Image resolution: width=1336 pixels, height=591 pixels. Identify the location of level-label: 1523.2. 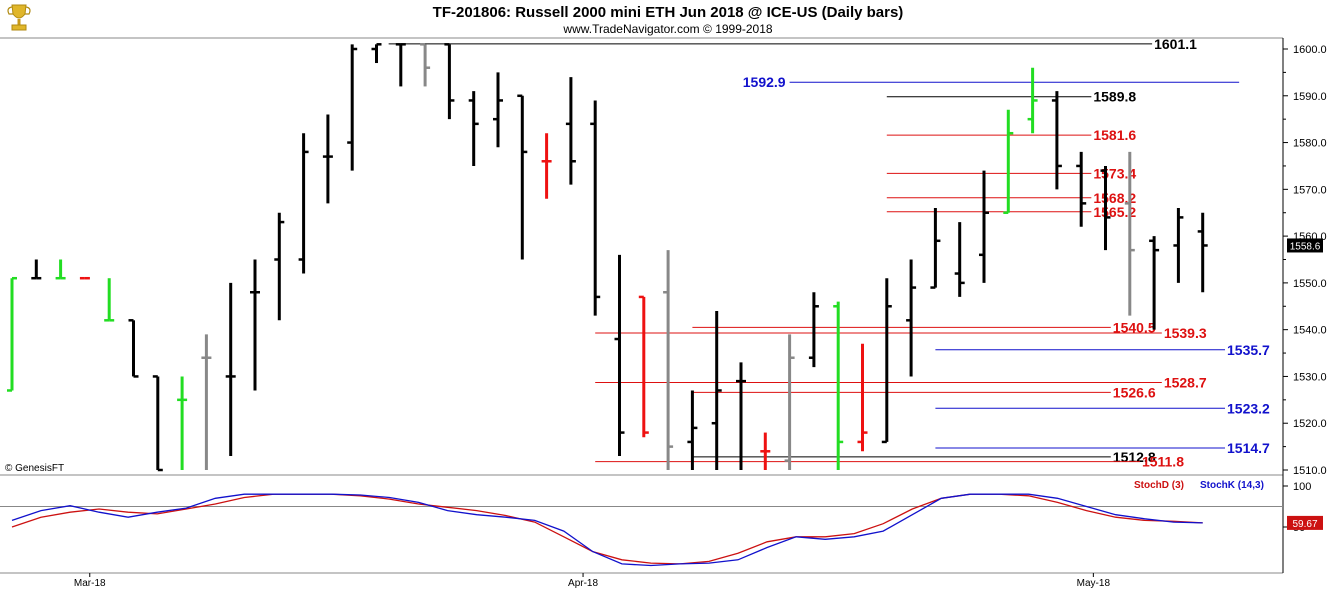
(1248, 408).